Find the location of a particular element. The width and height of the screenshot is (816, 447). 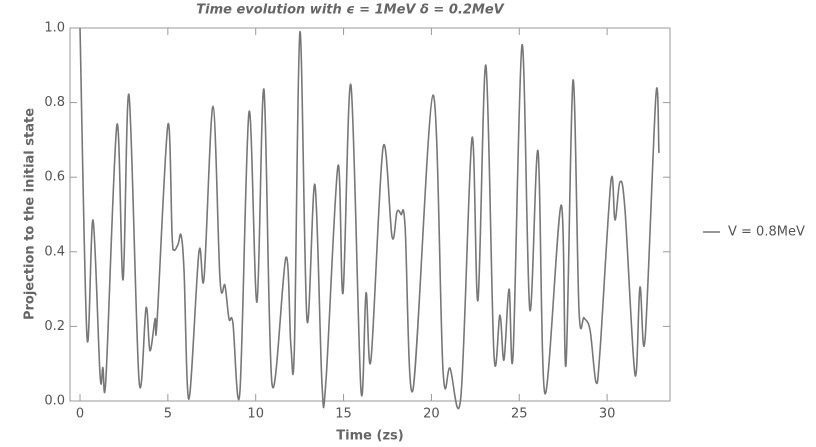

x-tick-label: 25 is located at coordinates (519, 414).